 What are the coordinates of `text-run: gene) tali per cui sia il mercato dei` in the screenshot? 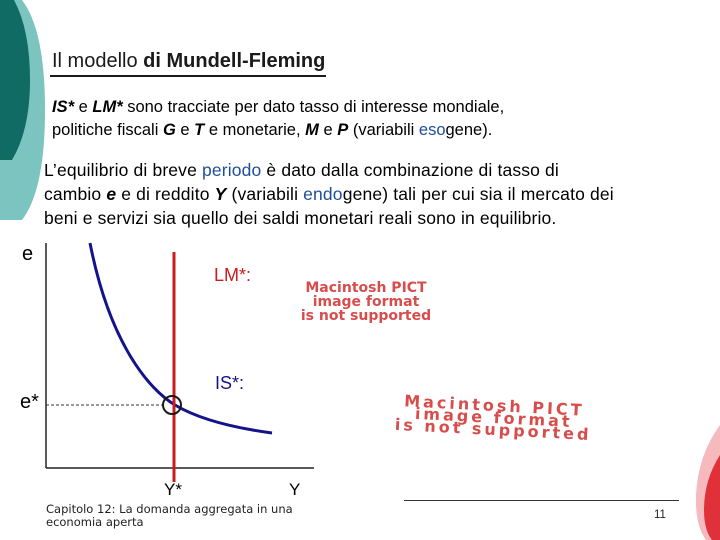 It's located at (478, 194).